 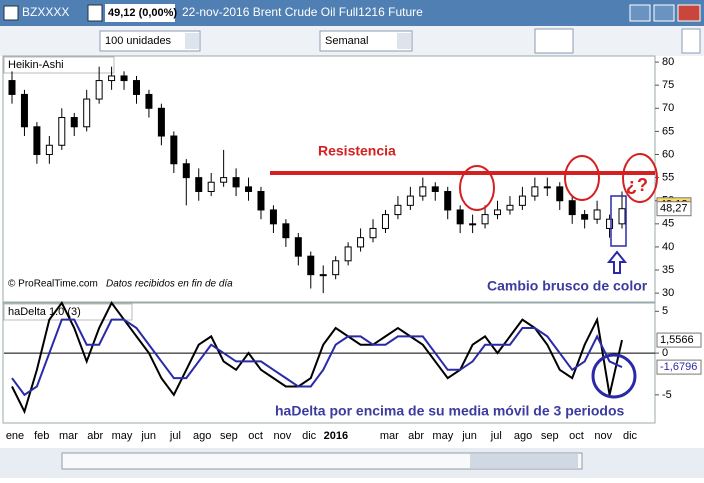 What do you see at coordinates (668, 62) in the screenshot?
I see `y-tick-label: 80` at bounding box center [668, 62].